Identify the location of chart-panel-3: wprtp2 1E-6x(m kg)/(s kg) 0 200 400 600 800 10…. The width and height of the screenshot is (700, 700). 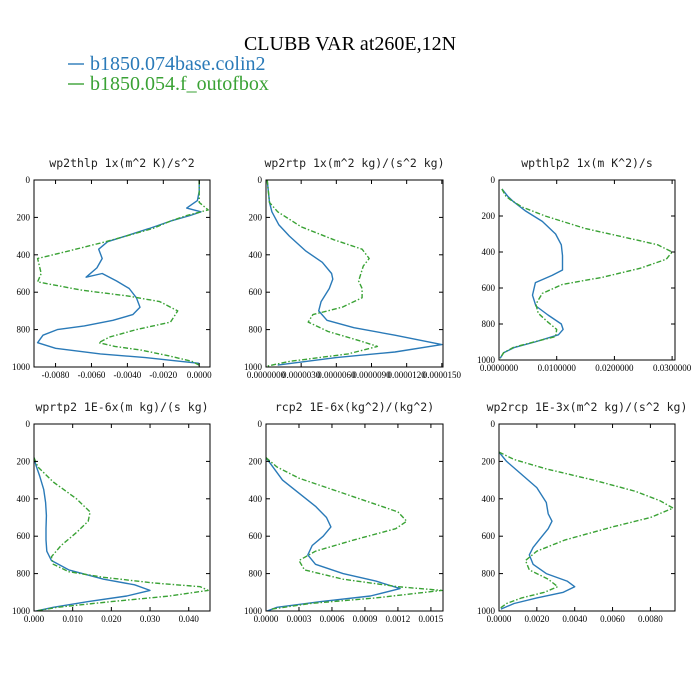
(111, 512).